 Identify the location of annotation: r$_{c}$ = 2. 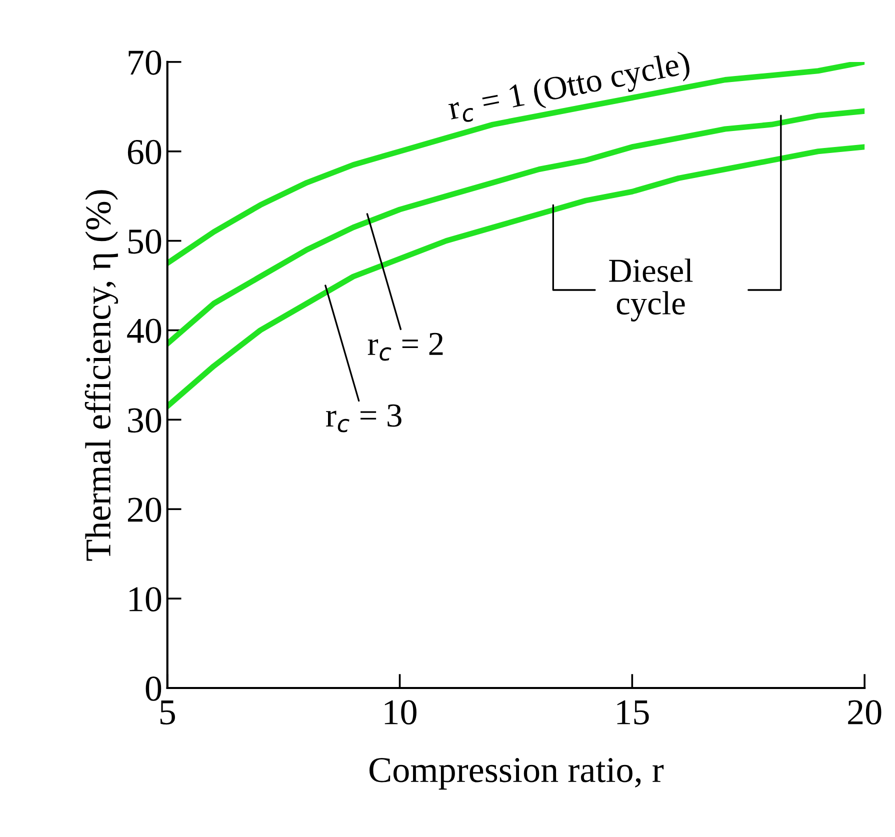
(405, 346).